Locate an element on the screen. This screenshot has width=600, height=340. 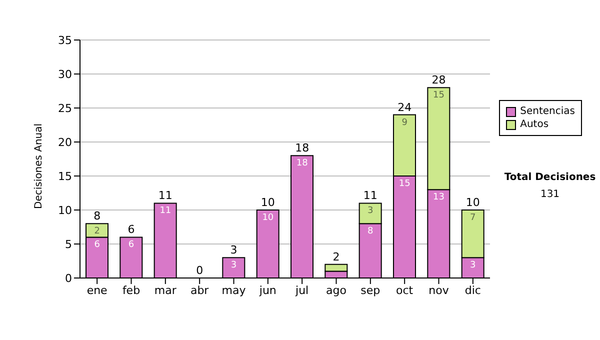
data-label: 8 is located at coordinates (371, 231).